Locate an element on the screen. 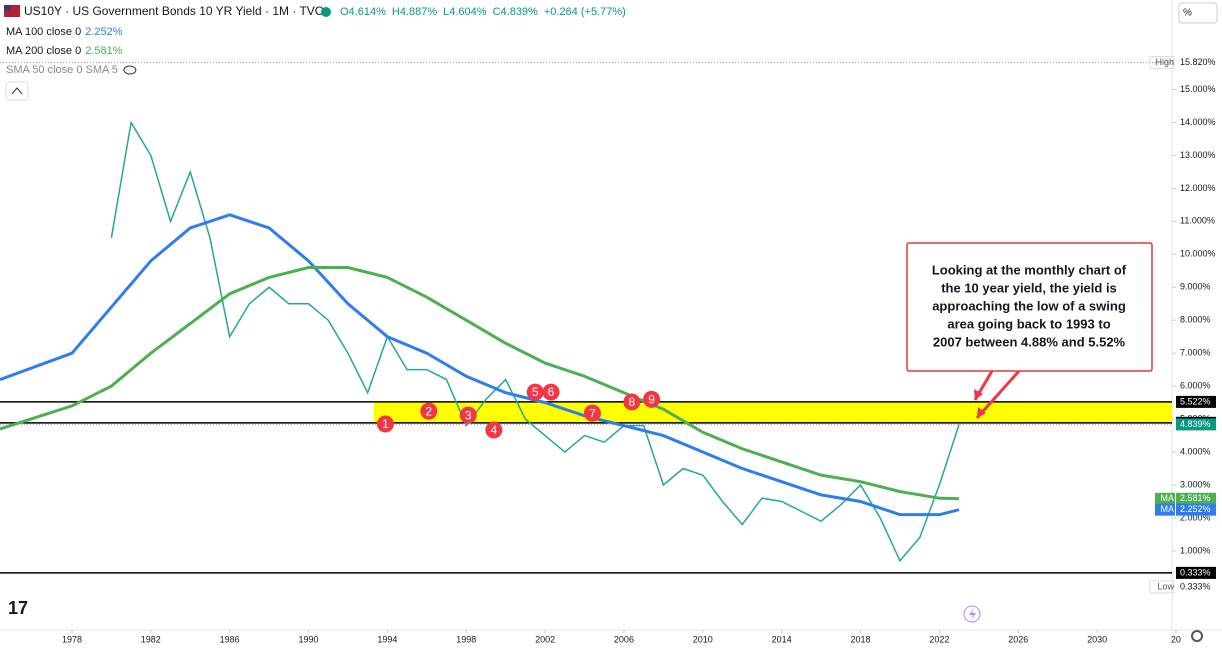 This screenshot has width=1222, height=656. x-tick-label: 2030 is located at coordinates (1097, 639).